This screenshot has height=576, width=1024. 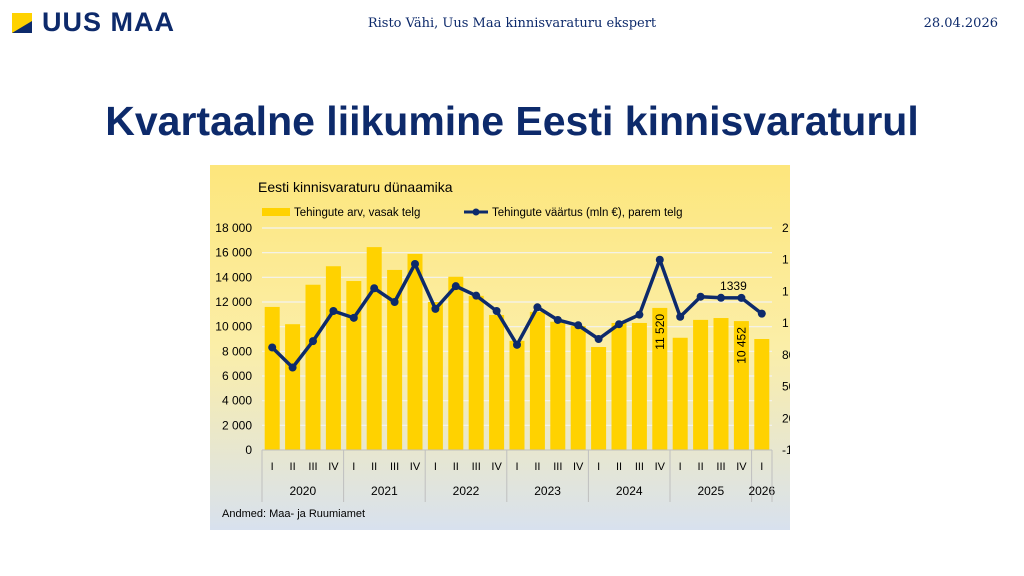 What do you see at coordinates (233, 302) in the screenshot?
I see `left-tick-label: 12 000` at bounding box center [233, 302].